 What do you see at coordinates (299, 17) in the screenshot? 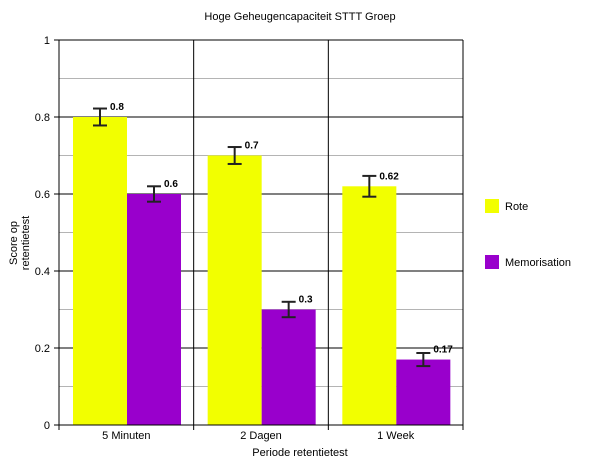
I see `chart-title: Hoge Geheugencapaciteit STTT Groep` at bounding box center [299, 17].